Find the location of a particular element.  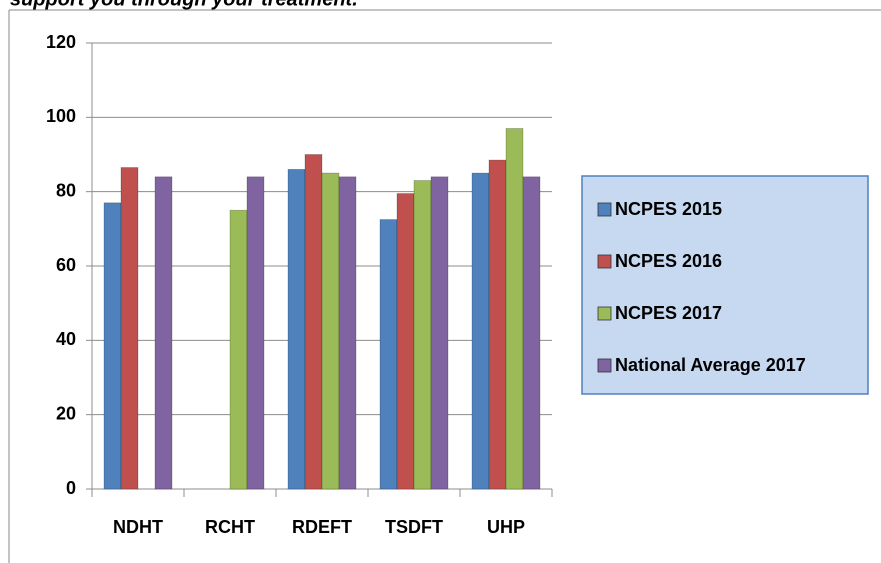

chart-title: support you through your treatment. is located at coordinates (184, 5).